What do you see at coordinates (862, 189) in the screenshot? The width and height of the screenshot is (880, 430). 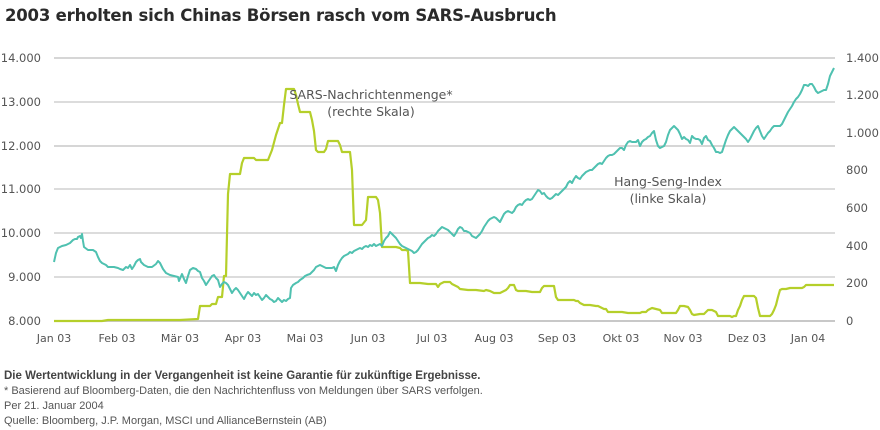 I see `y-axis-right: 1.400 1.200 1.000 800 600 400 200 0` at bounding box center [862, 189].